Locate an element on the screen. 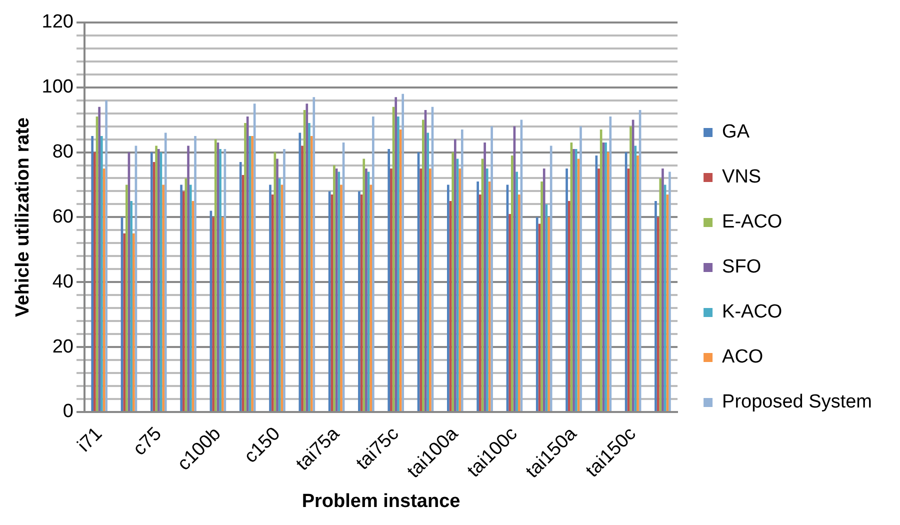 The width and height of the screenshot is (900, 525). legend-label: VNS is located at coordinates (742, 177).